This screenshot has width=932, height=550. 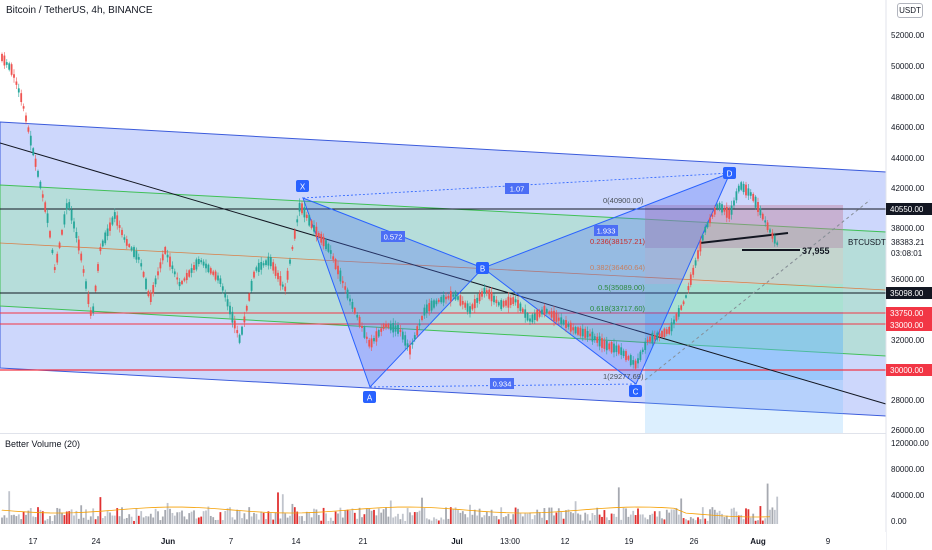 I want to click on pattern-point-c: C, so click(x=636, y=392).